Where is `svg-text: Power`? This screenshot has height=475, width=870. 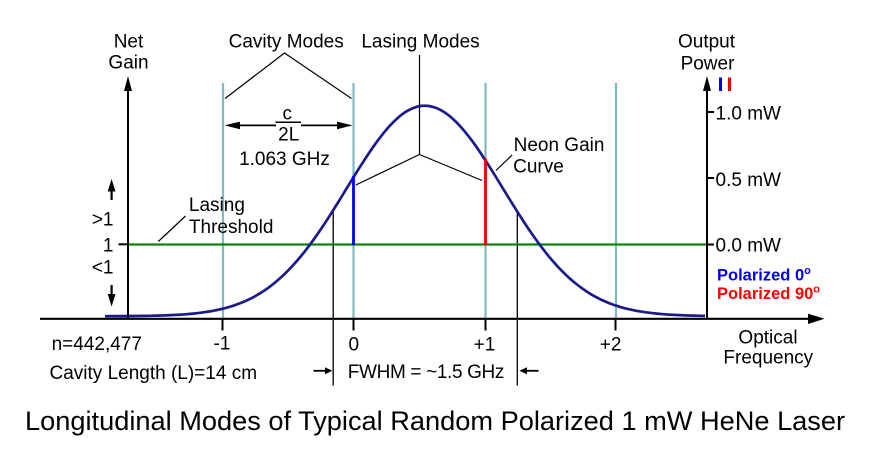 svg-text: Power is located at coordinates (708, 64).